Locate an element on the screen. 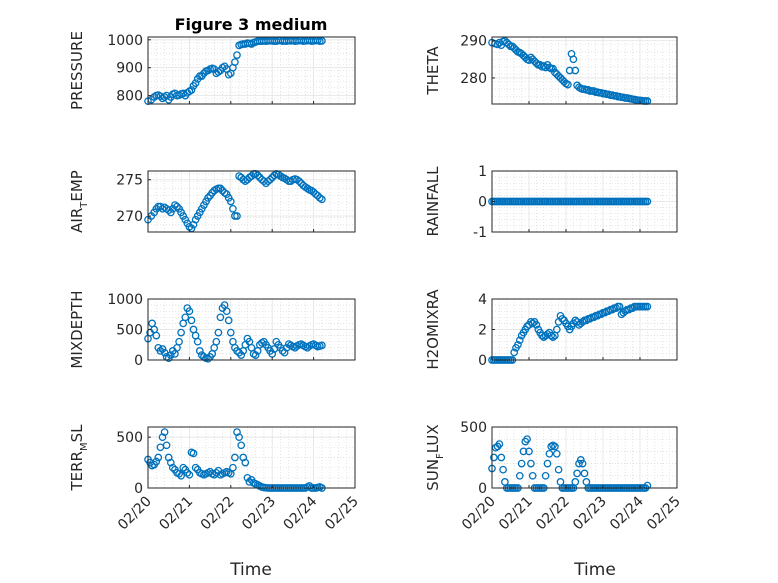 The width and height of the screenshot is (778, 583). subplot-rainfall: -1 0 1 RAINFALL is located at coordinates (551, 202).